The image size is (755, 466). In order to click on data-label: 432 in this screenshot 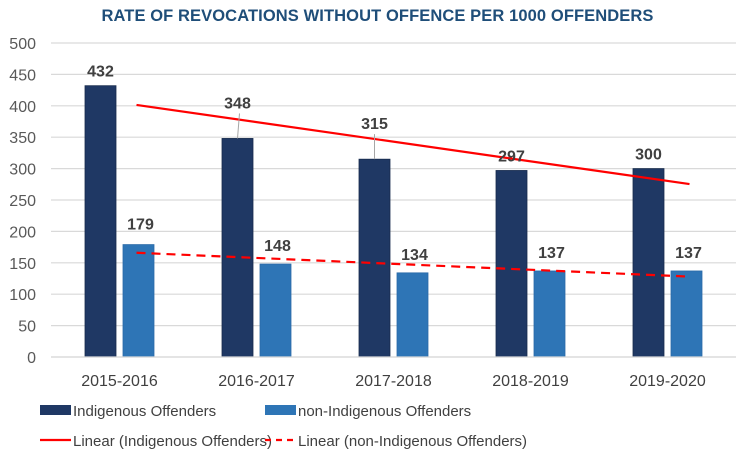, I will do `click(100, 72)`.